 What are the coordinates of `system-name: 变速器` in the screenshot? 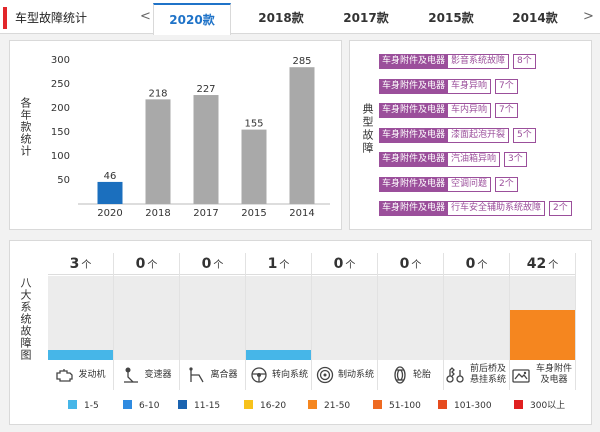 It's located at (158, 374).